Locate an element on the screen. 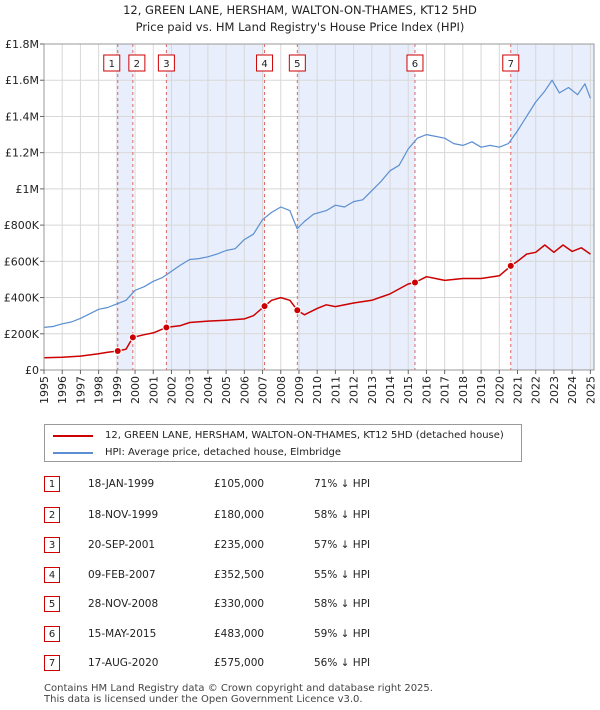  transaction-hpi-diff: 71% ↓ HPI is located at coordinates (342, 484).